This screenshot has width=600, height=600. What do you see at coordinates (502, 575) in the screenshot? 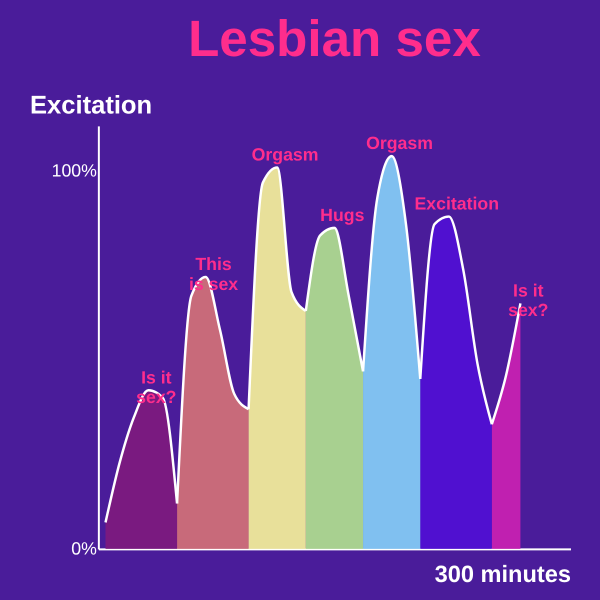
I see `x-axis-title: 300 minutes` at bounding box center [502, 575].